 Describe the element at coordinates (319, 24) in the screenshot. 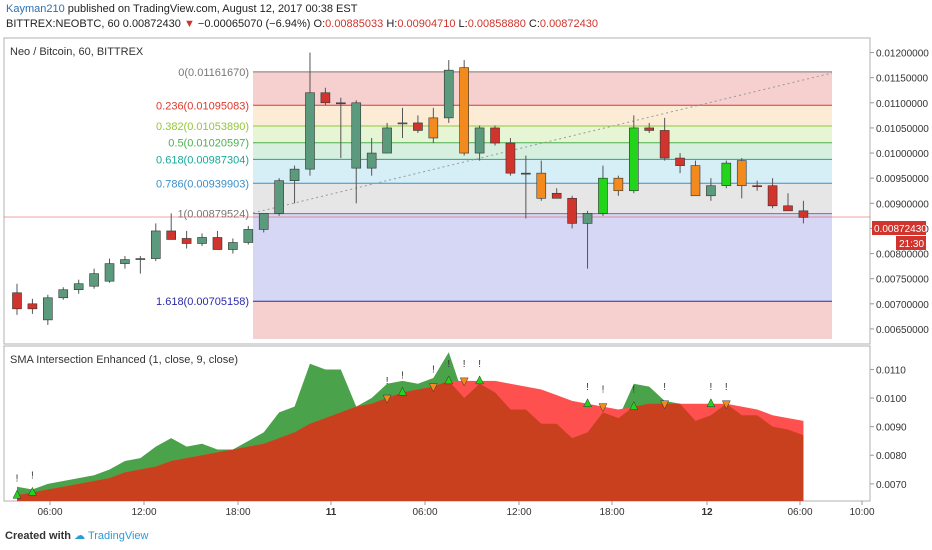

I see `open-label: O:` at that location.